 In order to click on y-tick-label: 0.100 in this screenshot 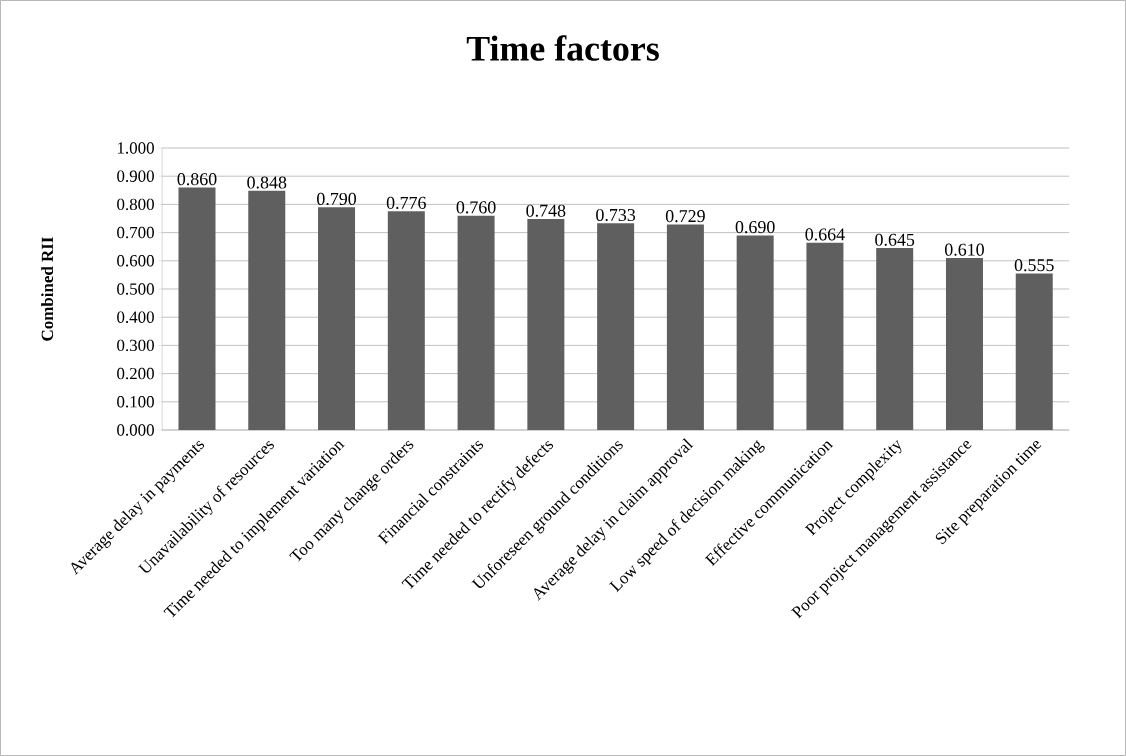, I will do `click(135, 402)`.